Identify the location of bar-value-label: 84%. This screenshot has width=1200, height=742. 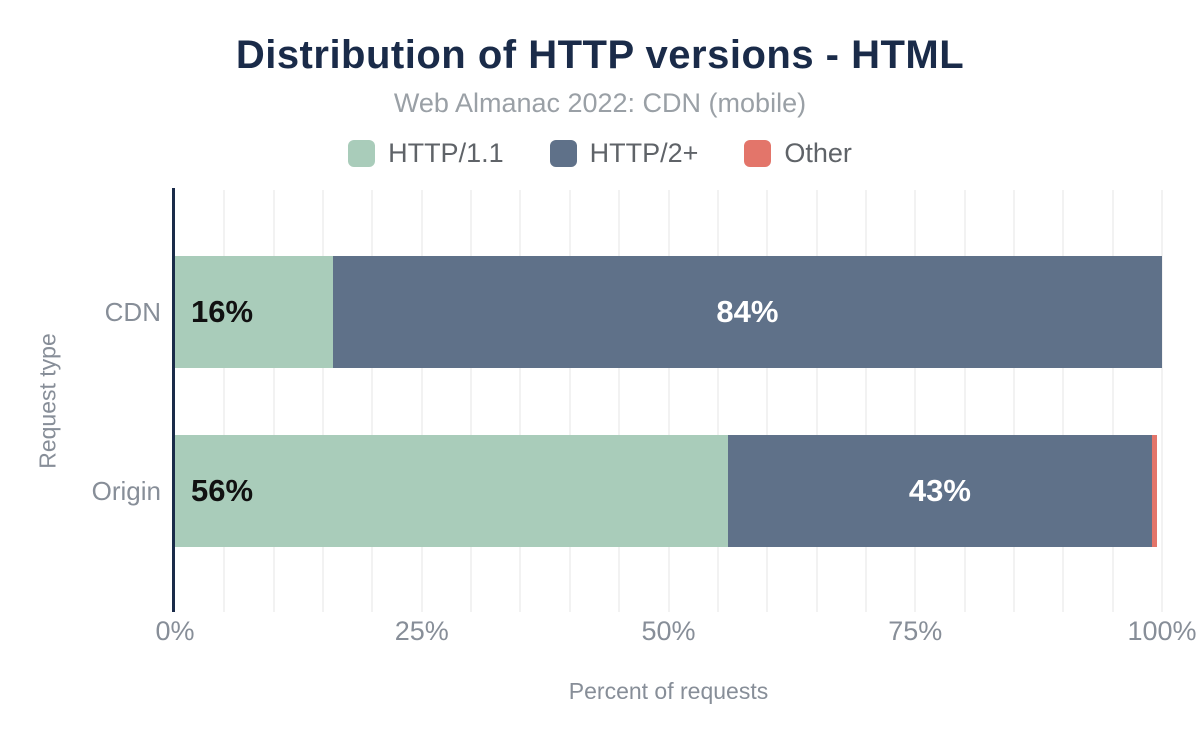
(747, 311).